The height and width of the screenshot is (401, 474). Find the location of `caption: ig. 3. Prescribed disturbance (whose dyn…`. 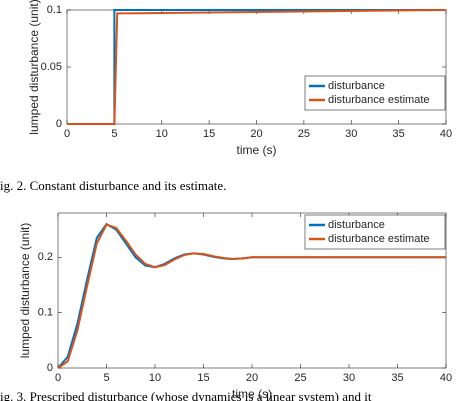

caption: ig. 3. Prescribed disturbance (whose dyn… is located at coordinates (186, 395).